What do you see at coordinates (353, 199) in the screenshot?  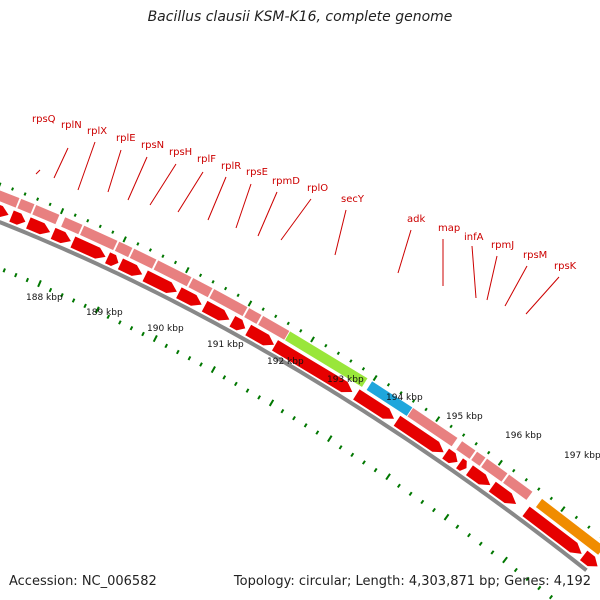 I see `gene-label-secy: secY` at bounding box center [353, 199].